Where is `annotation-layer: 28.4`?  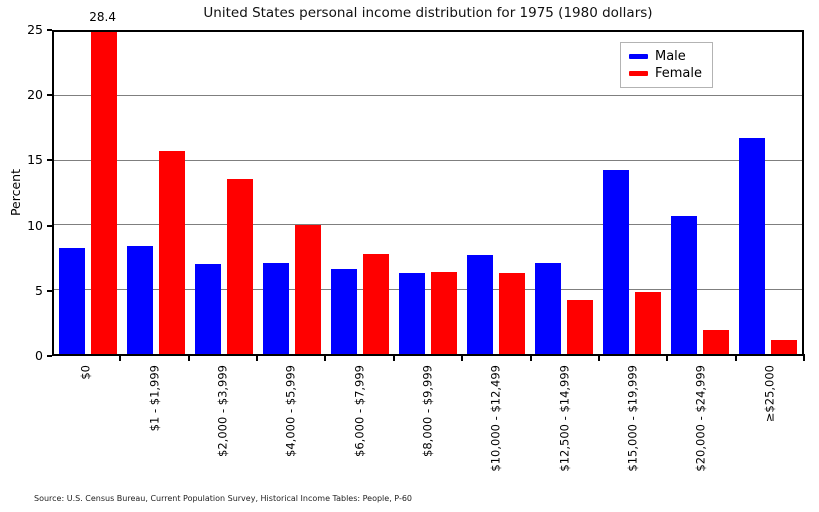 annotation-layer: 28.4 is located at coordinates (428, 15).